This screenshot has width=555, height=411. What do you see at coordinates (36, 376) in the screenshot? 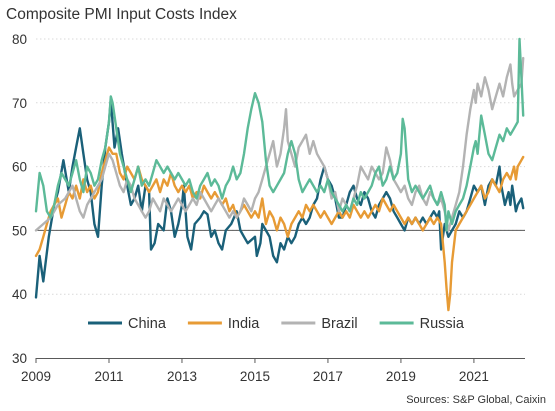
I see `x-tick-label: 2009` at bounding box center [36, 376].